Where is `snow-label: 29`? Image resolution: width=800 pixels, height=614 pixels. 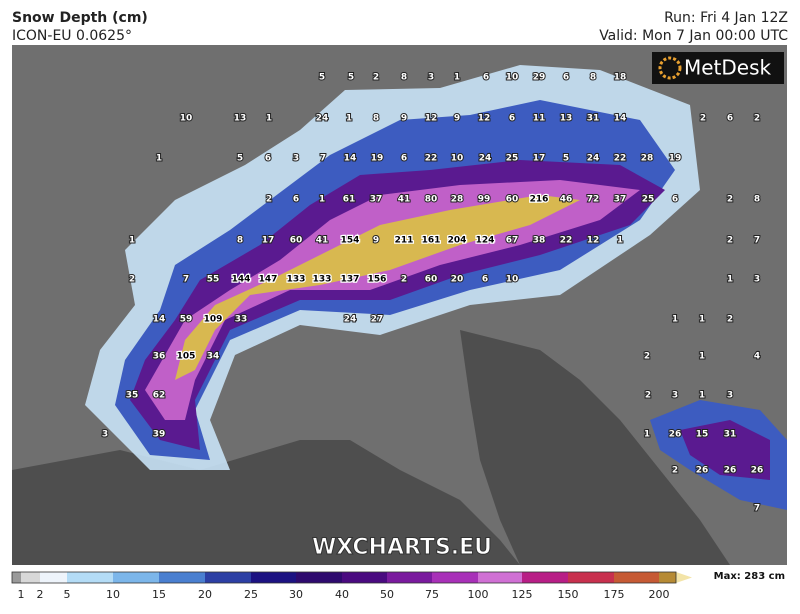 snow-label: 29 is located at coordinates (539, 78).